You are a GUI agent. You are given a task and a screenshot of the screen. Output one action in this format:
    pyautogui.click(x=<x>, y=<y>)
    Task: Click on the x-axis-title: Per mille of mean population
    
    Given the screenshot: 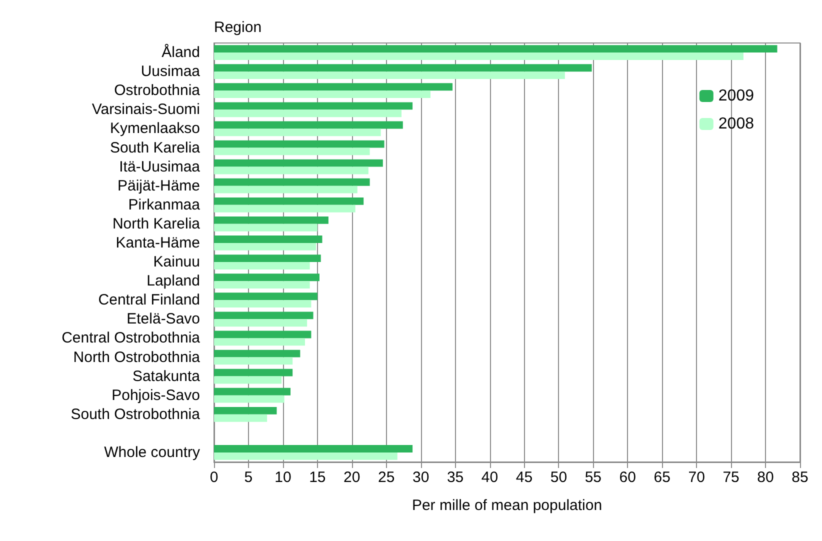 What is the action you would take?
    pyautogui.click(x=507, y=505)
    